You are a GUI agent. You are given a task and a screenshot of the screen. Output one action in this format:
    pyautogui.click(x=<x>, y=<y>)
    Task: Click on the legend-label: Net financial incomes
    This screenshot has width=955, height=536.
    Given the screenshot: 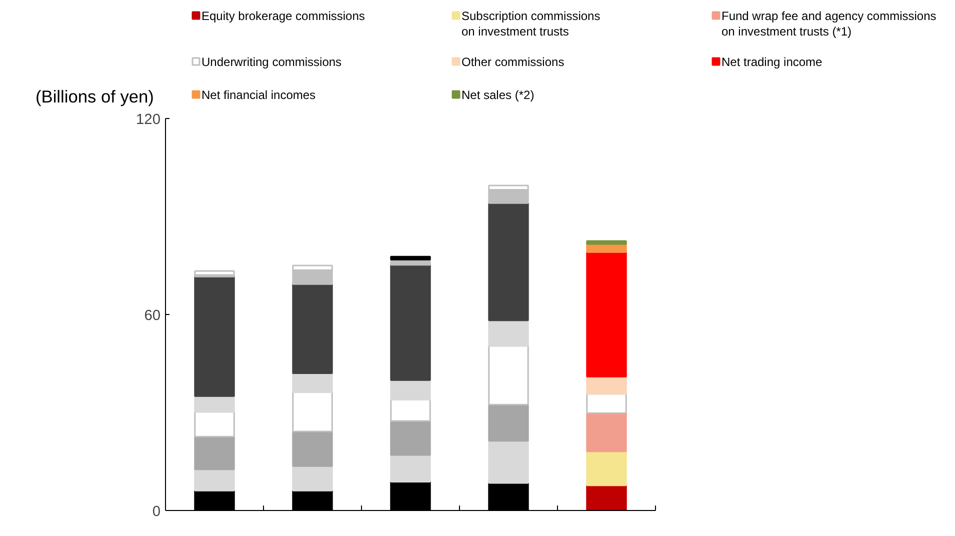 What is the action you would take?
    pyautogui.click(x=259, y=95)
    